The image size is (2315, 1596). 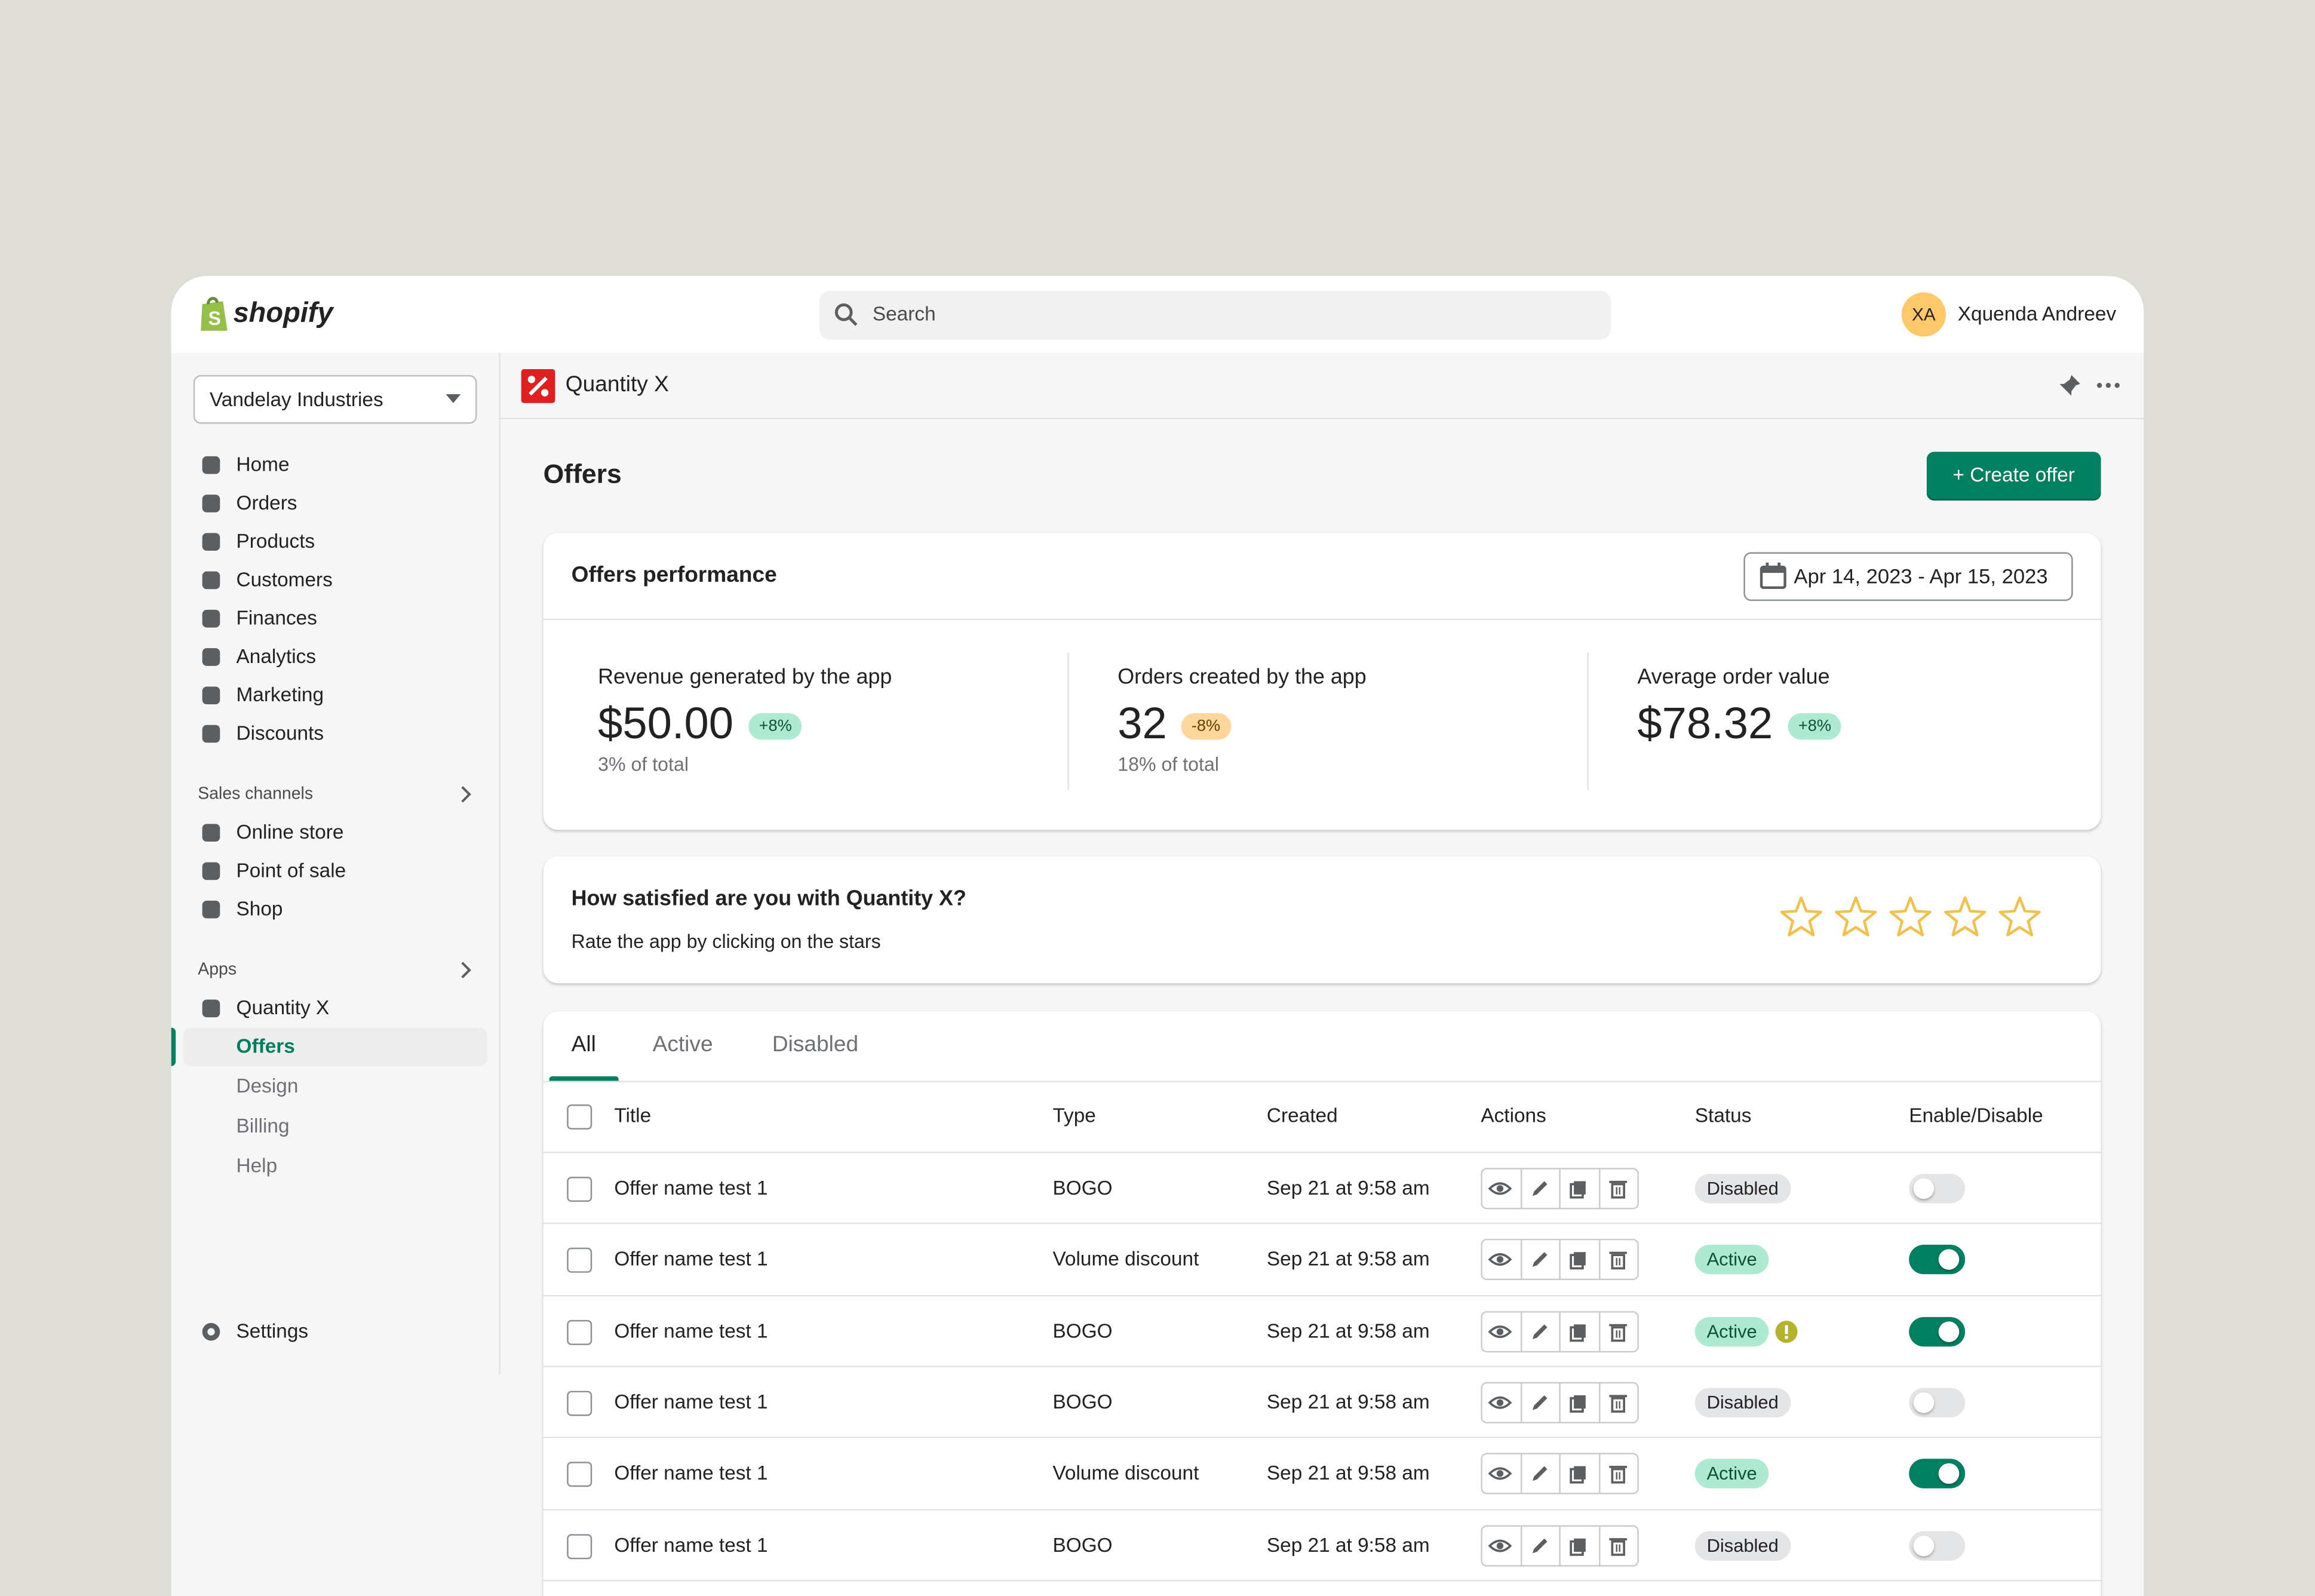 What do you see at coordinates (1348, 1188) in the screenshot?
I see `offer-created: Sep 21 at 9:58 am` at bounding box center [1348, 1188].